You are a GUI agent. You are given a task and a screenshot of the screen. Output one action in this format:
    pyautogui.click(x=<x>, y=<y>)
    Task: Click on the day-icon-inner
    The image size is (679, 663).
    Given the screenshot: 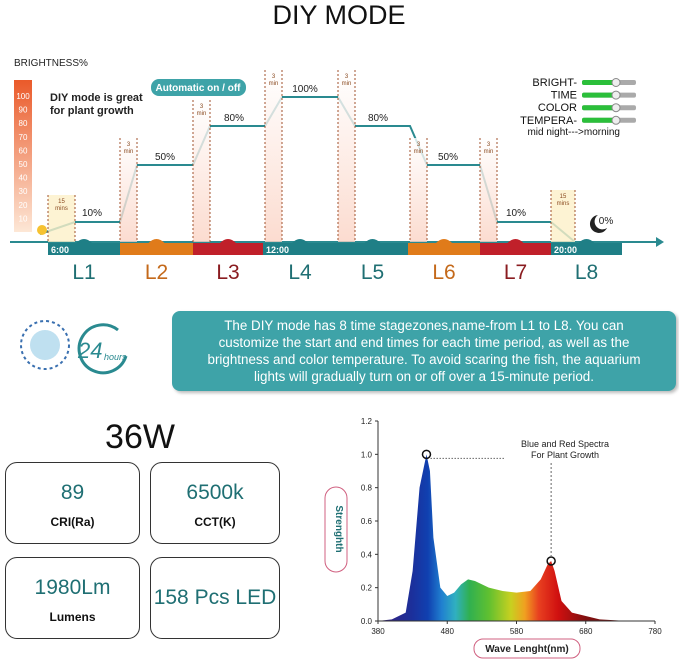 What is the action you would take?
    pyautogui.click(x=45, y=345)
    